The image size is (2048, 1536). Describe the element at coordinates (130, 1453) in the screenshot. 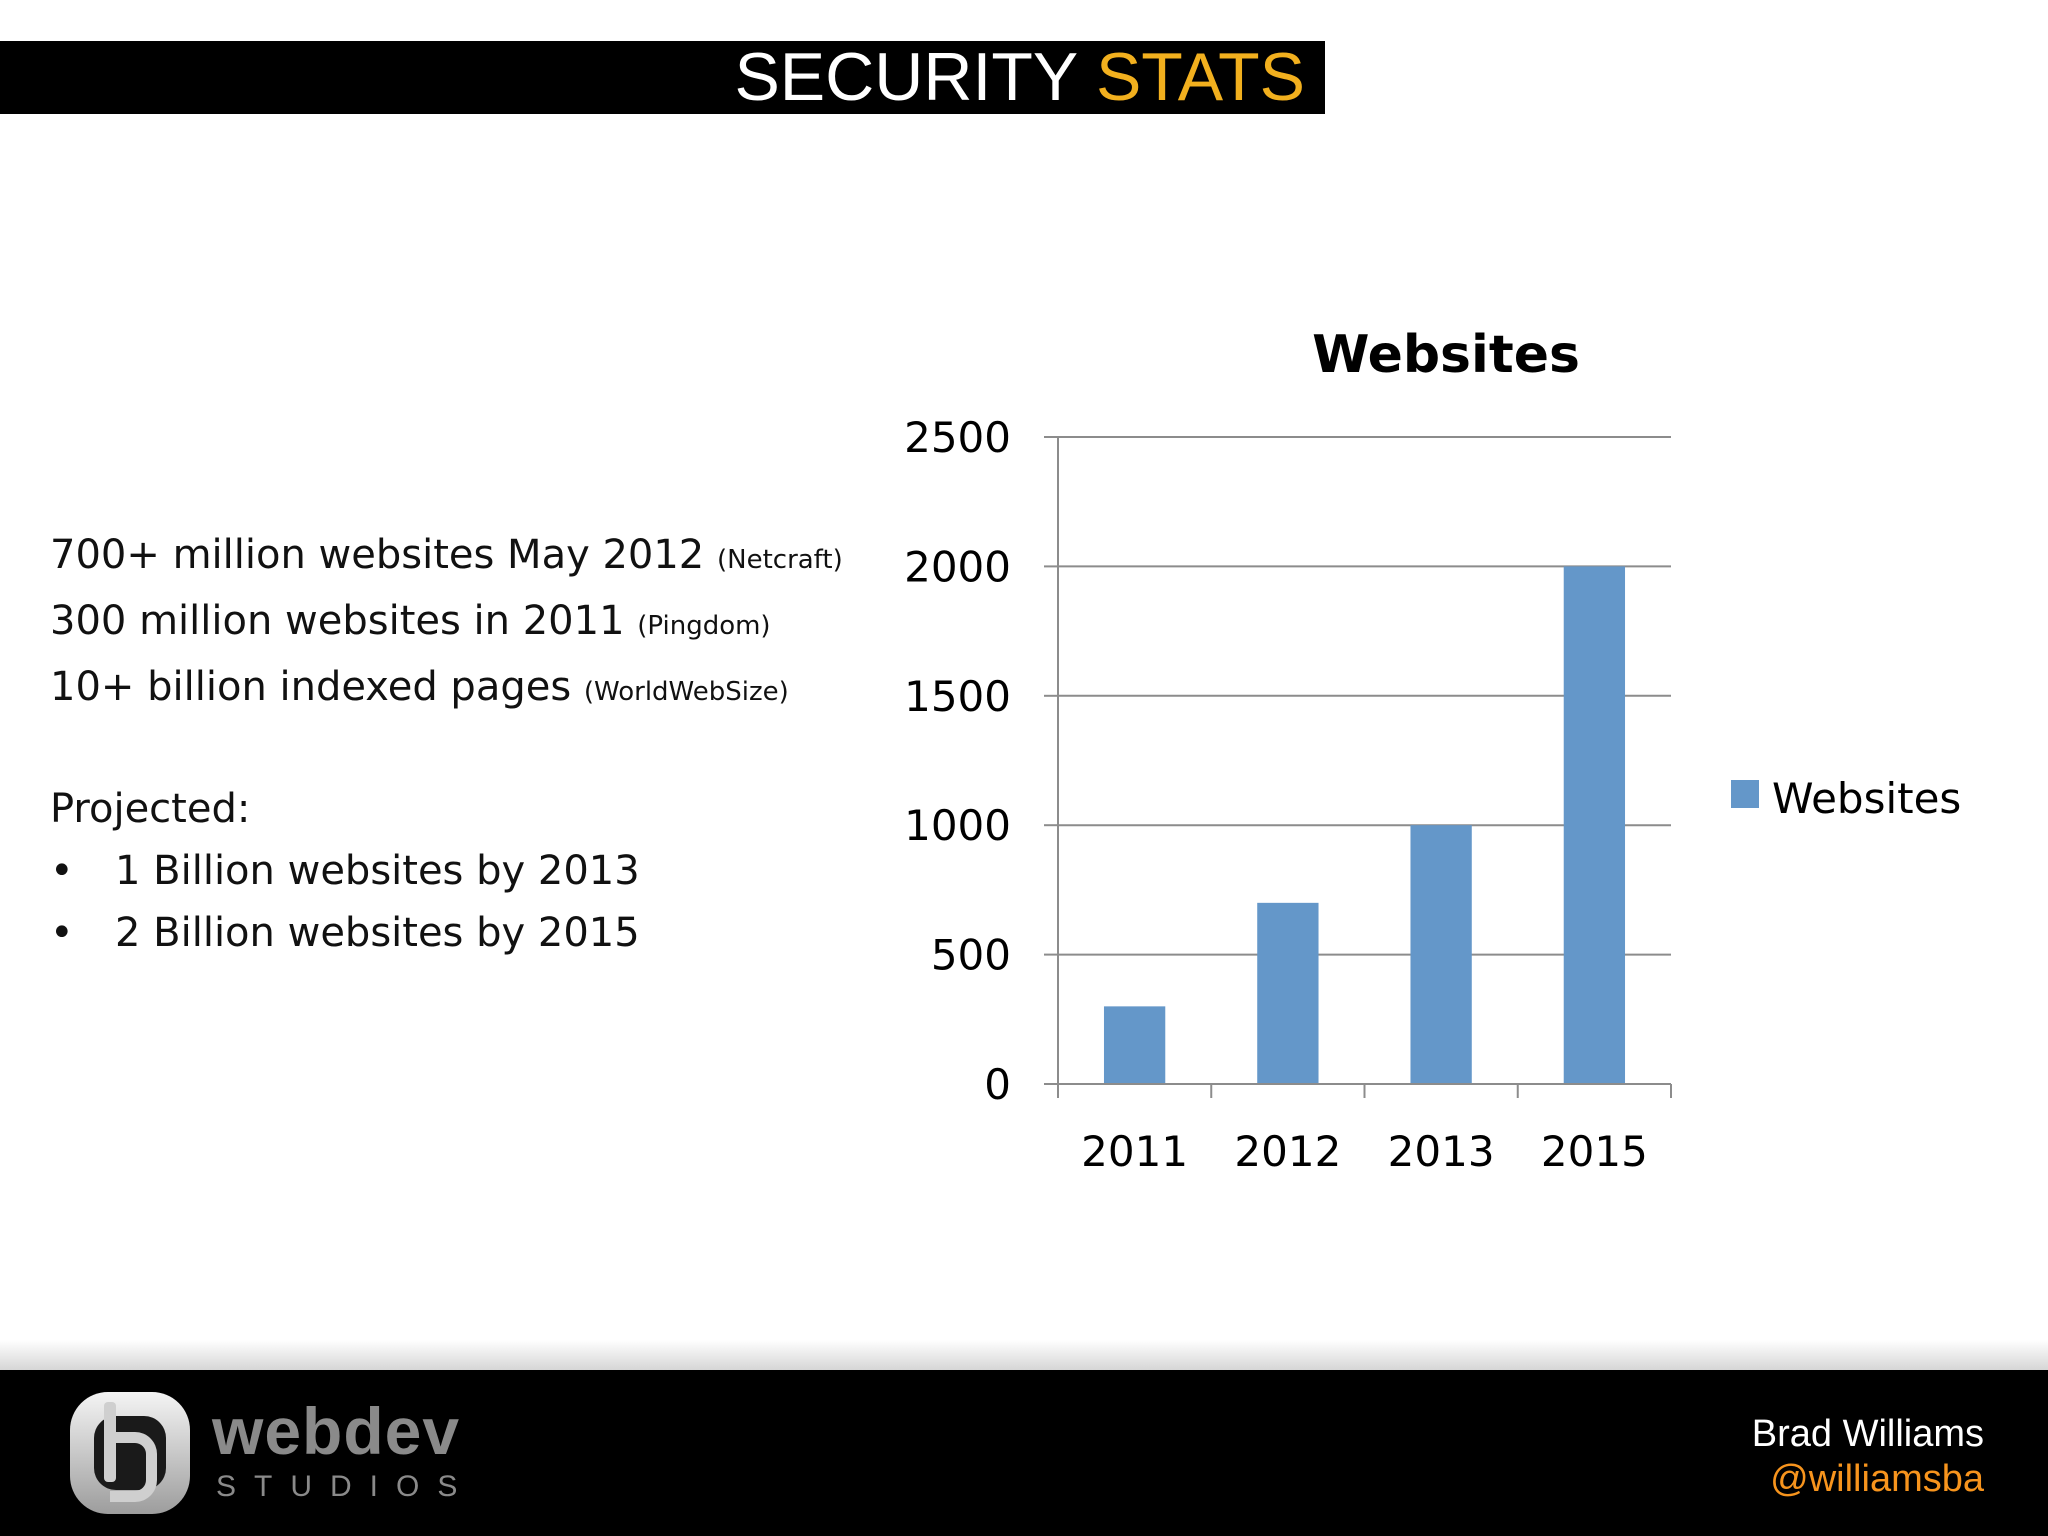

I see `webdev-logo-icon` at that location.